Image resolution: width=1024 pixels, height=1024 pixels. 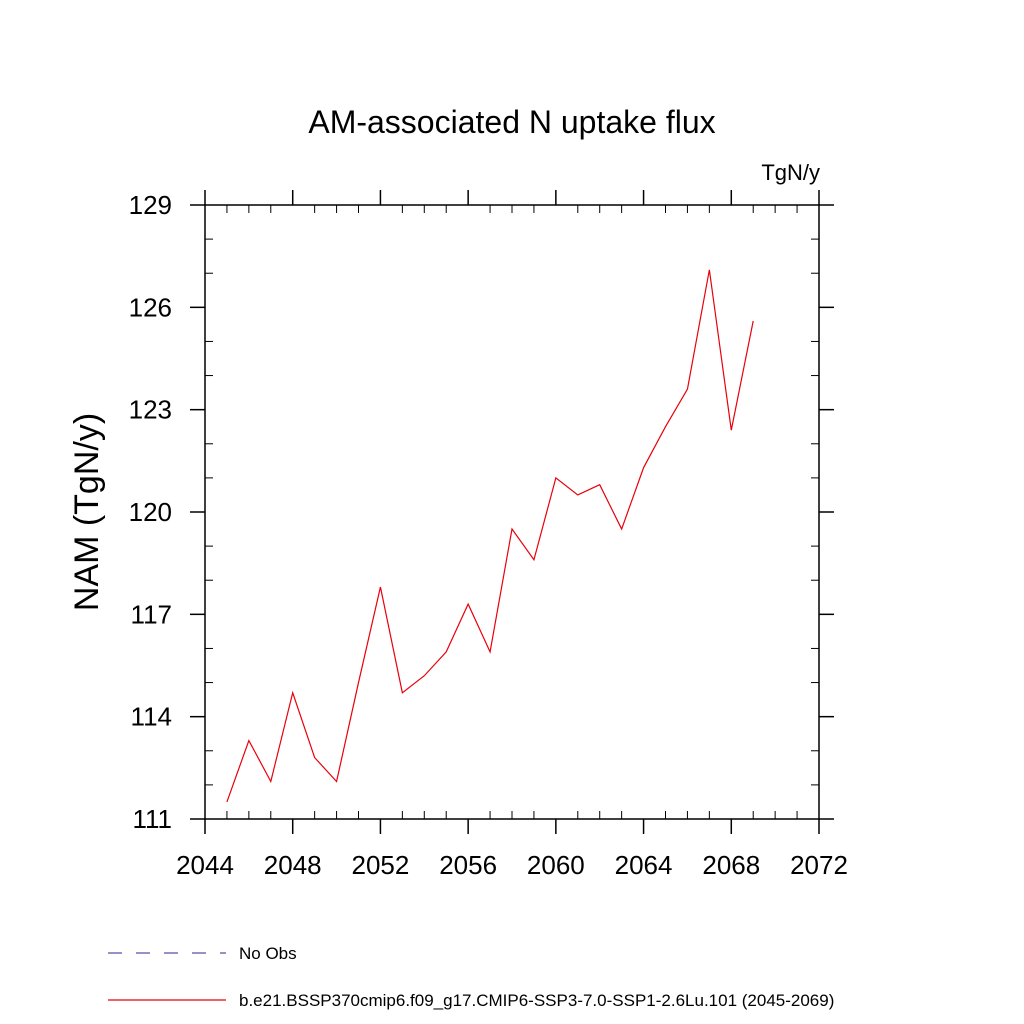 I want to click on y-tick-label: 120, so click(x=150, y=512).